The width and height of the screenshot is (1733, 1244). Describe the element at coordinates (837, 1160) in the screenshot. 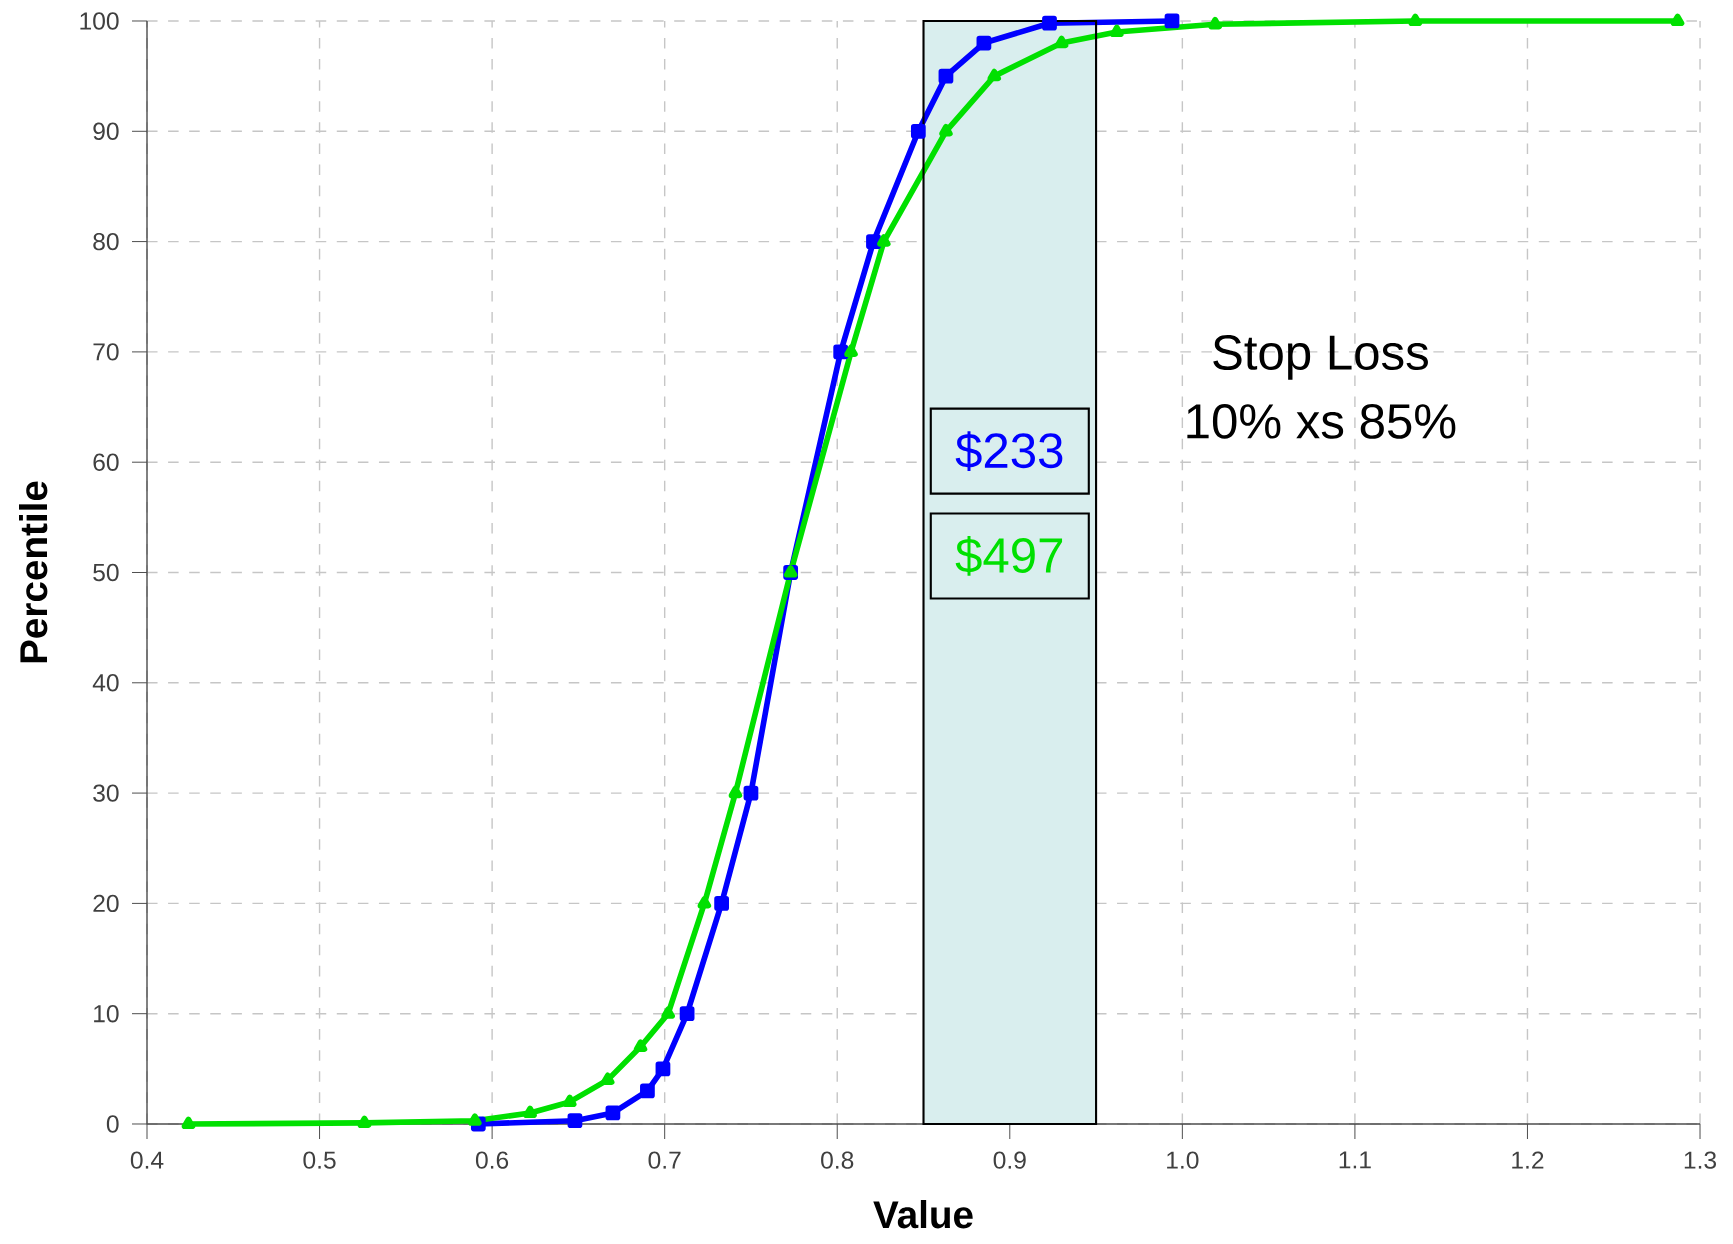

I see `x-tick-label: 0.8` at that location.